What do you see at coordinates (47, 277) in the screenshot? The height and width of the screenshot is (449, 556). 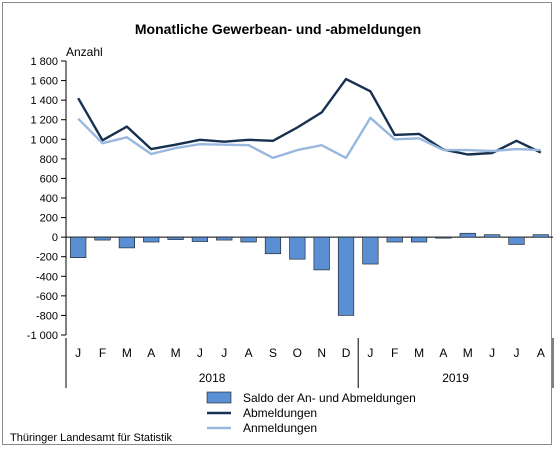 I see `y-tick-label: -400` at bounding box center [47, 277].